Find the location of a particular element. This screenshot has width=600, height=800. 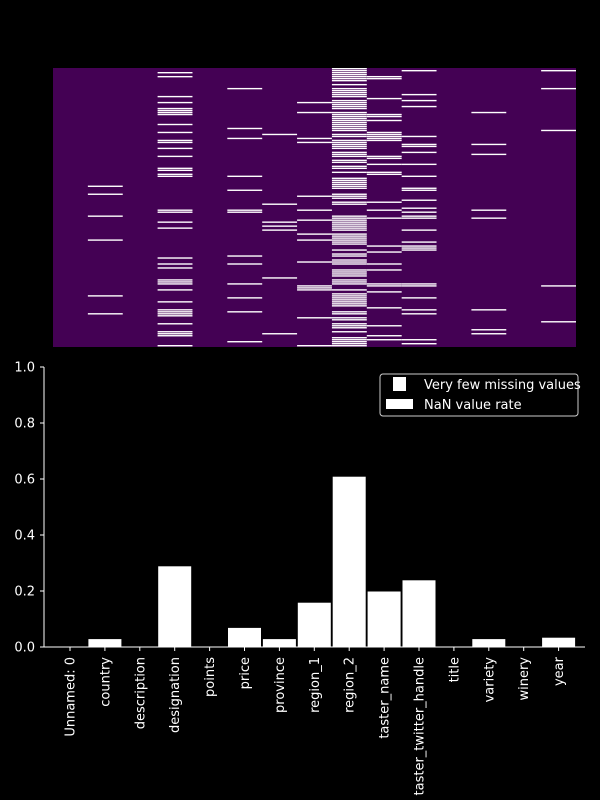

heatmap-column-designation is located at coordinates (175, 209).